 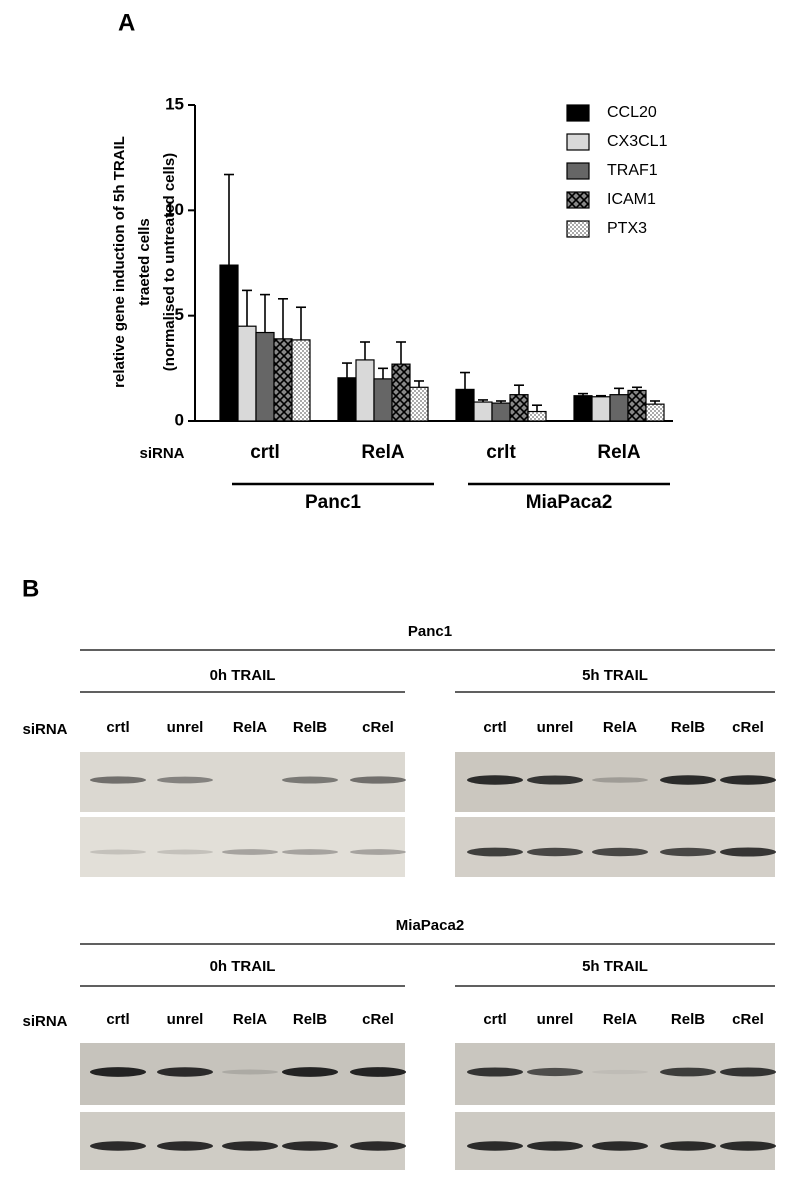 I want to click on legend-label: TRAF1, so click(x=632, y=170).